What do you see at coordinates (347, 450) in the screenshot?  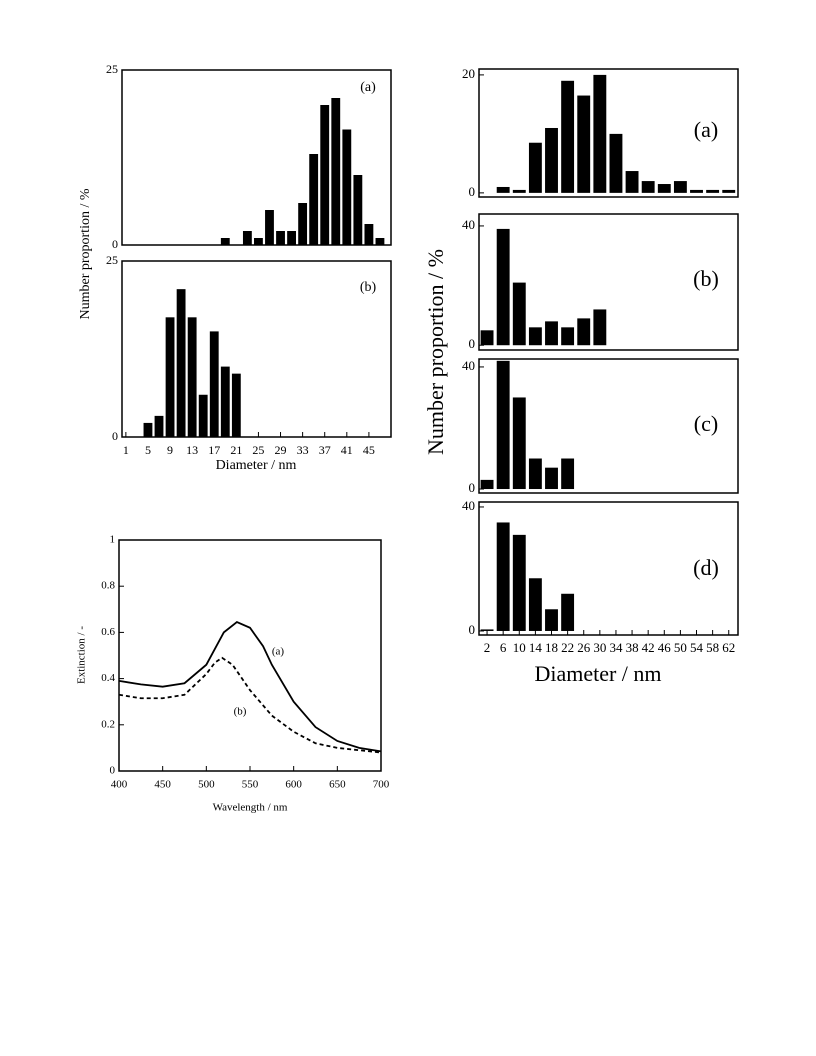 I see `x-tick-label: 41` at bounding box center [347, 450].